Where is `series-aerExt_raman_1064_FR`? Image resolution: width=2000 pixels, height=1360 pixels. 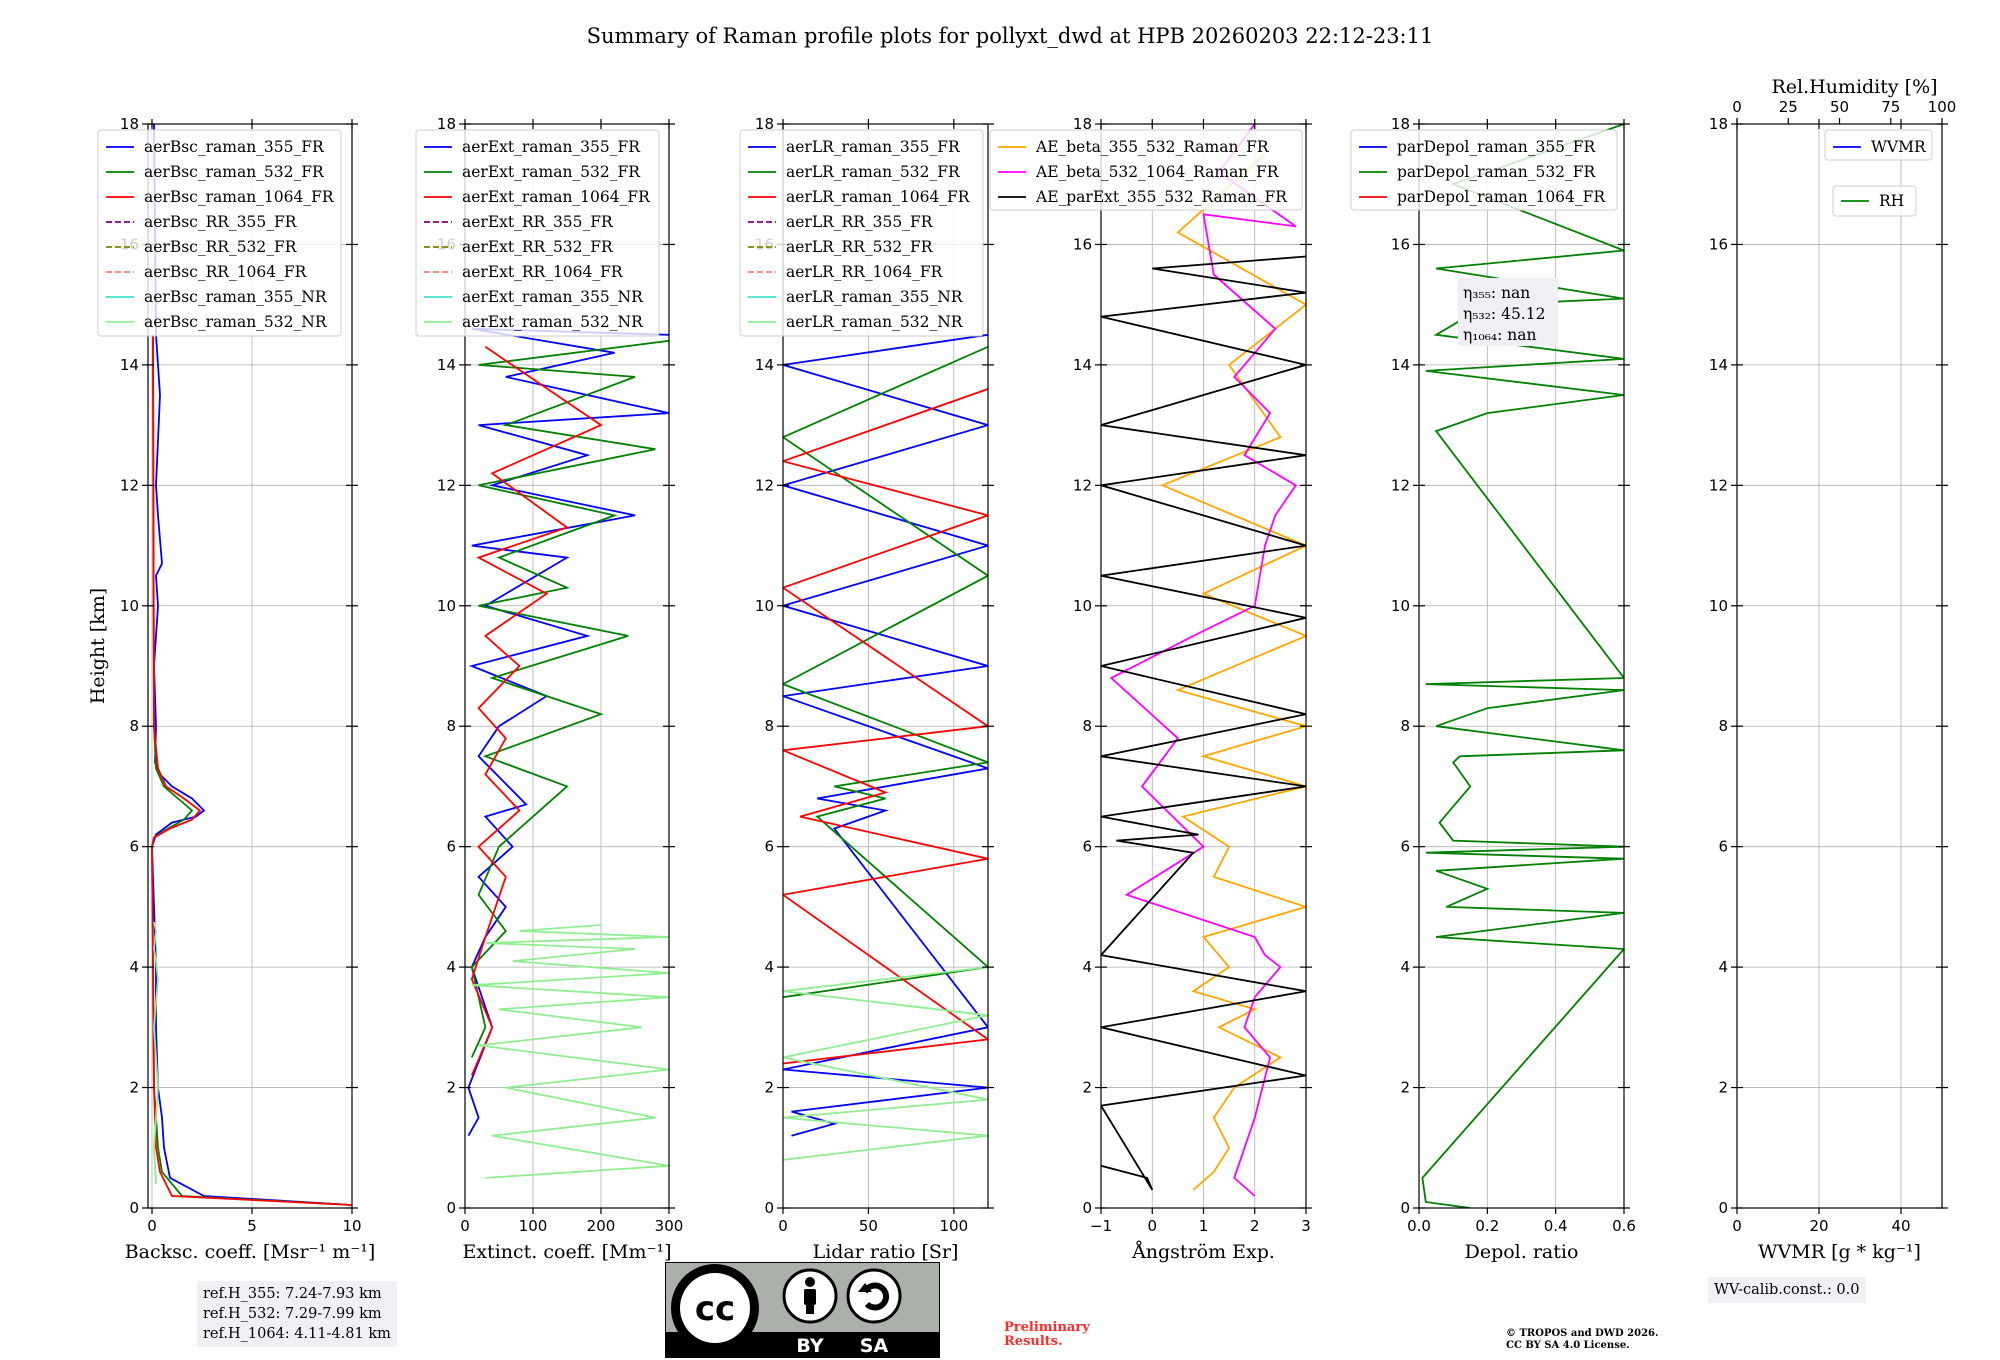 series-aerExt_raman_1064_FR is located at coordinates (536, 711).